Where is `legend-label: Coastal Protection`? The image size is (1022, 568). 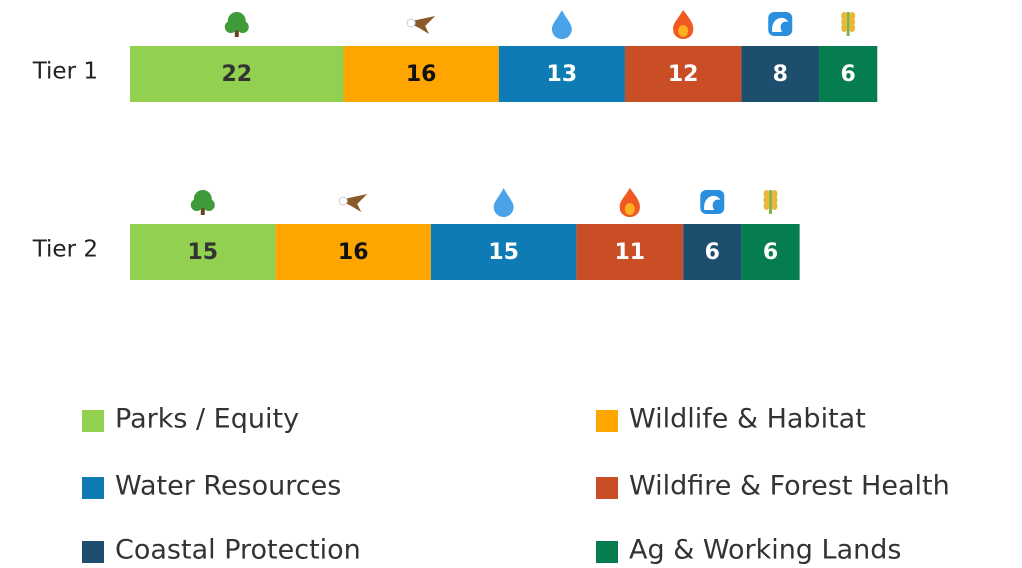
legend-label: Coastal Protection is located at coordinates (238, 550).